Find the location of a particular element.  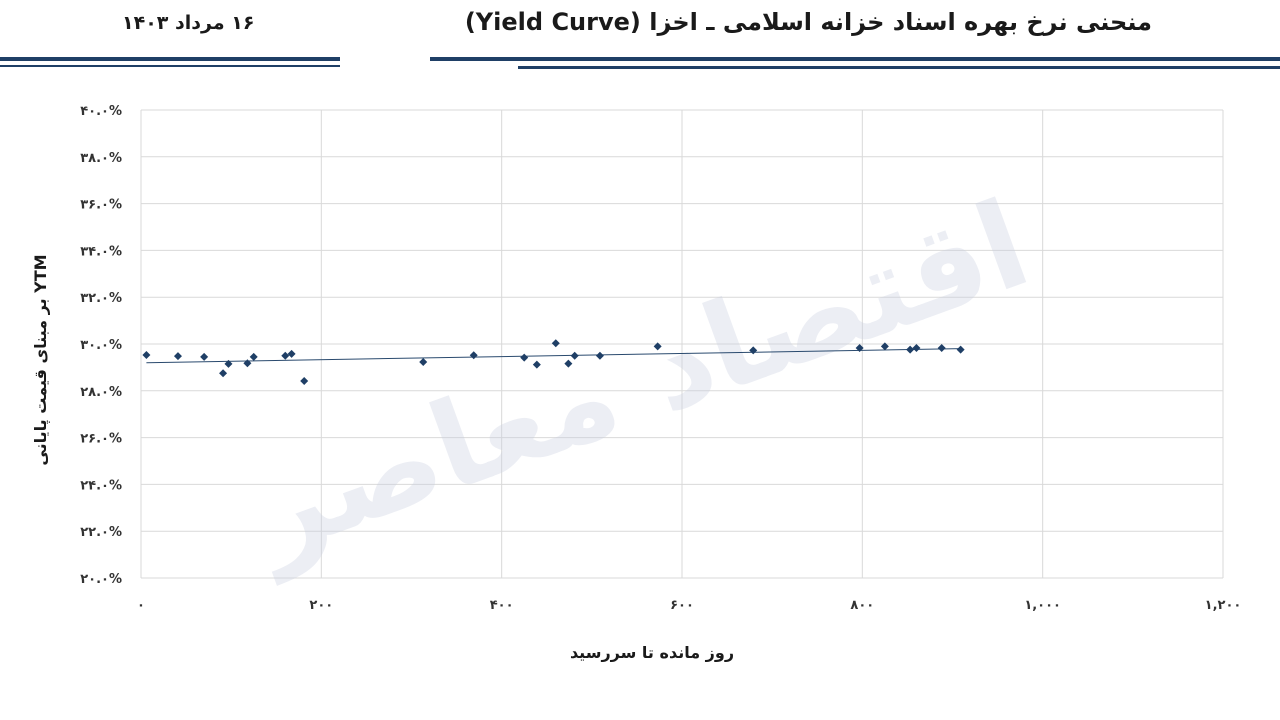

x-tick-label: ۶۰۰ is located at coordinates (682, 605).